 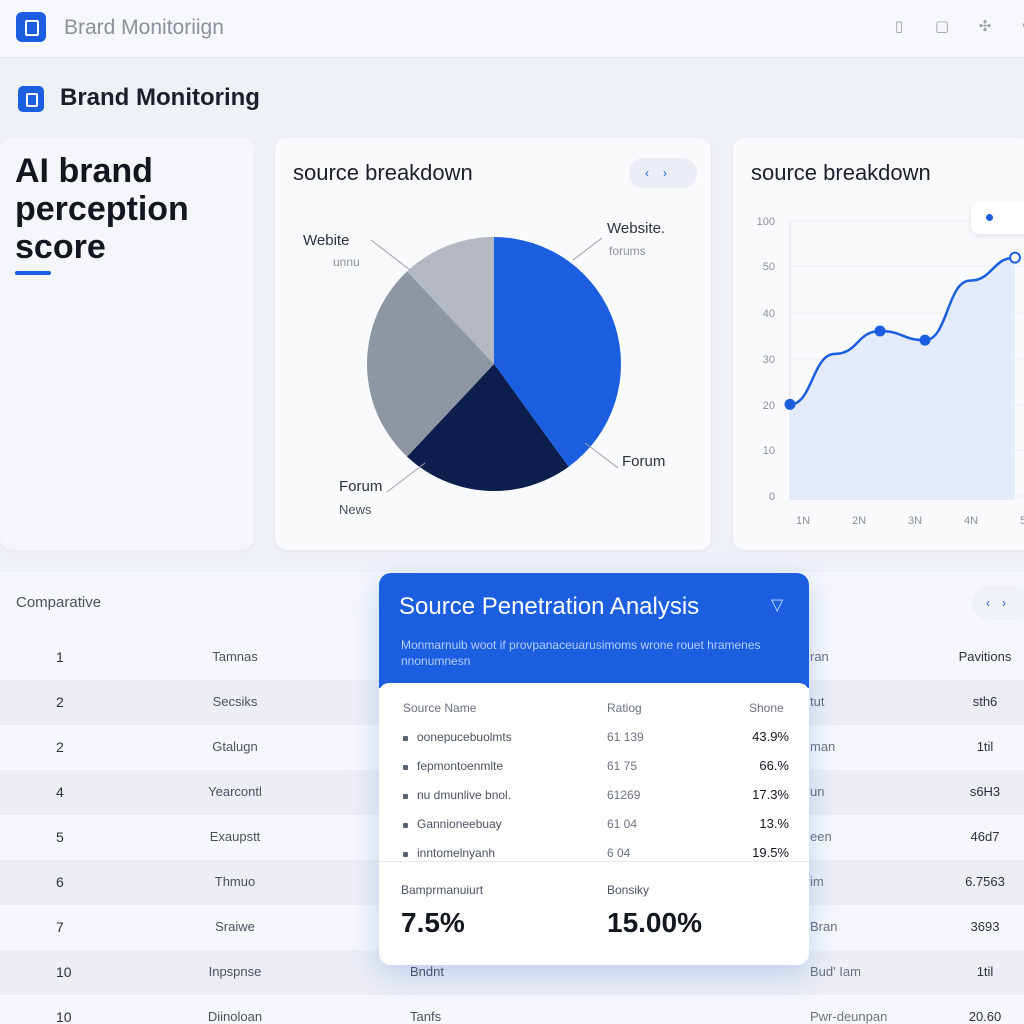 I want to click on table-row: 2 Gtalugn man 1til, so click(x=512, y=747).